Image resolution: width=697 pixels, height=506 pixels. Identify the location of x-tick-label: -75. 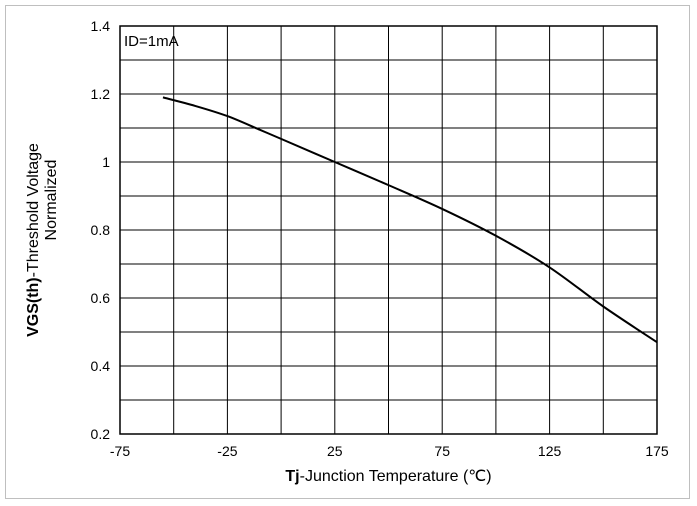
(120, 451).